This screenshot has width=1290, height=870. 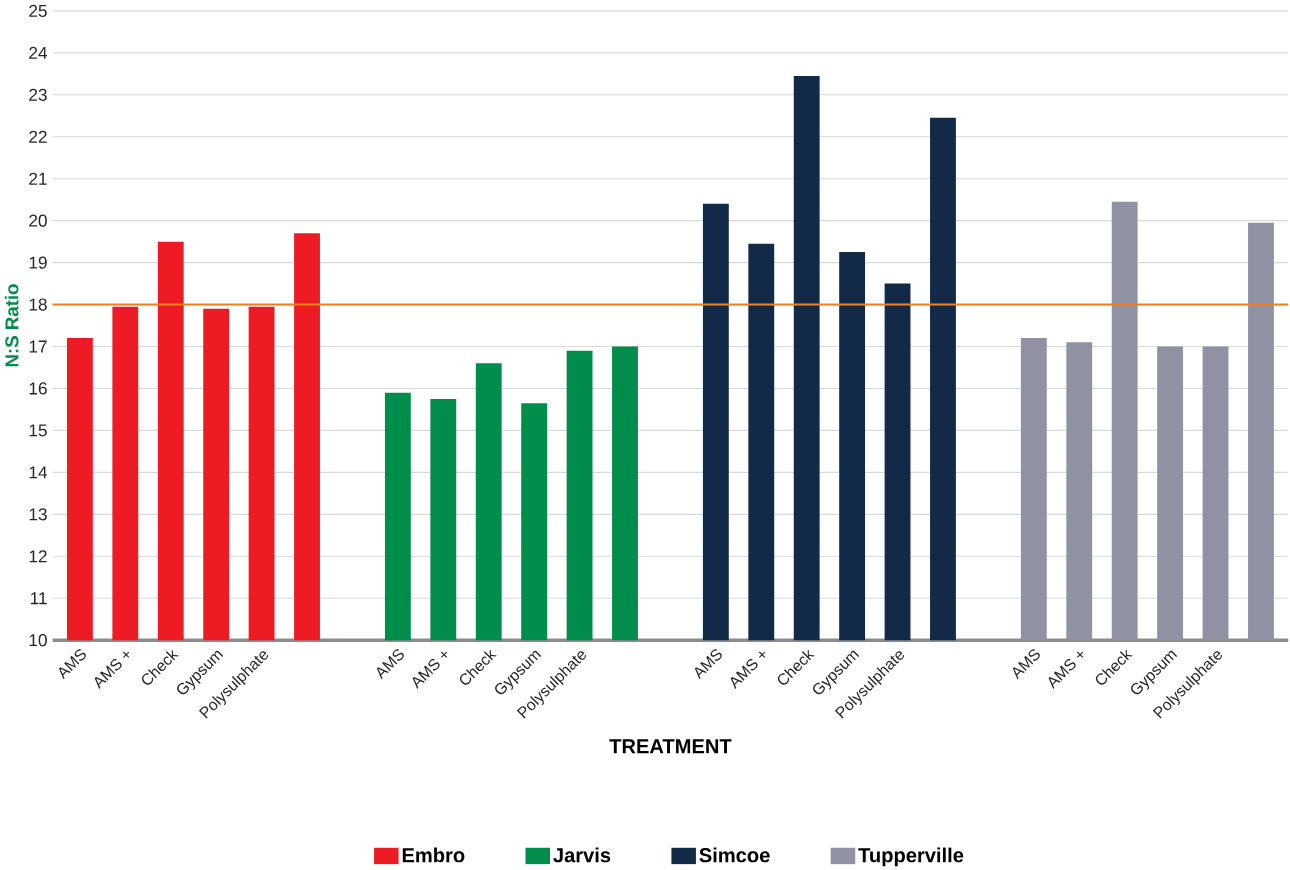 I want to click on y-tick-label: 16, so click(x=38, y=388).